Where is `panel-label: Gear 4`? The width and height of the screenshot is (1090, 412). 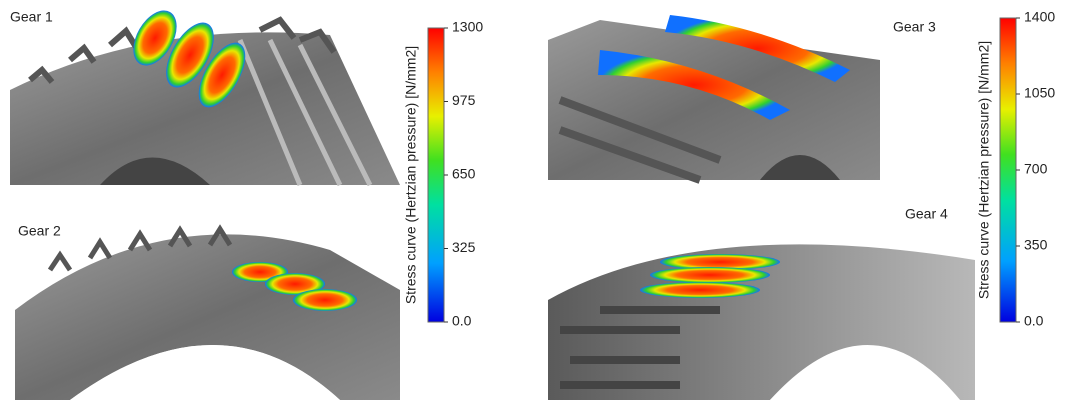
panel-label: Gear 4 is located at coordinates (926, 214).